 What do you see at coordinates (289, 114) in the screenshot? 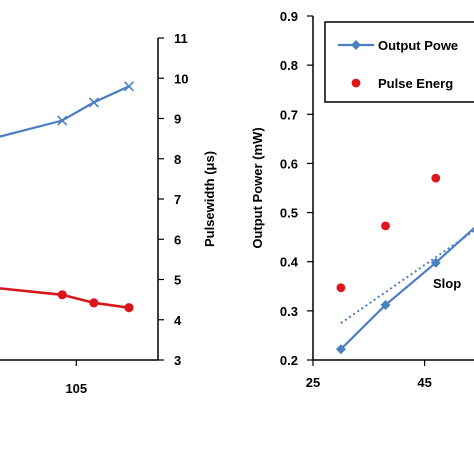
I see `right-y-tick-label: 0.7` at bounding box center [289, 114].